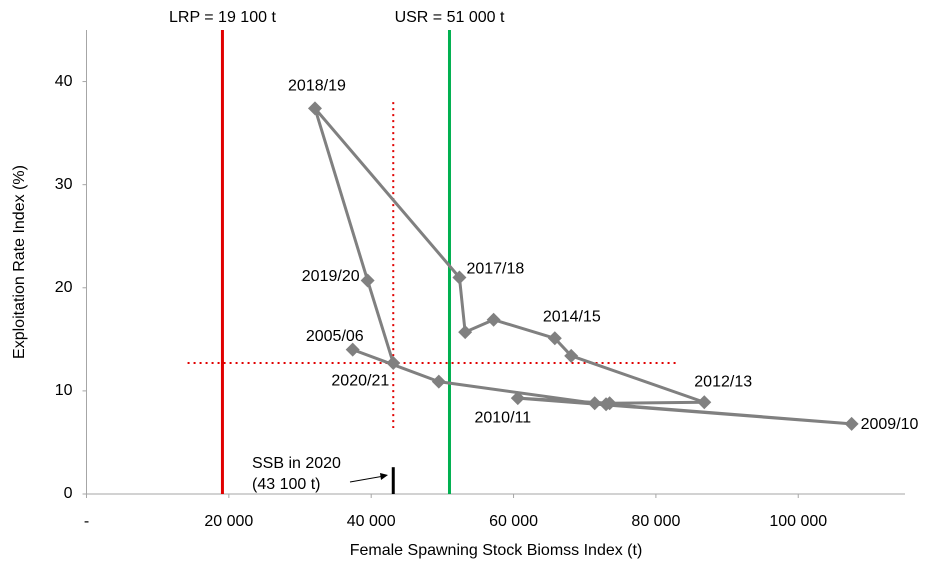  What do you see at coordinates (371, 521) in the screenshot?
I see `x-tick-label: 40 000` at bounding box center [371, 521].